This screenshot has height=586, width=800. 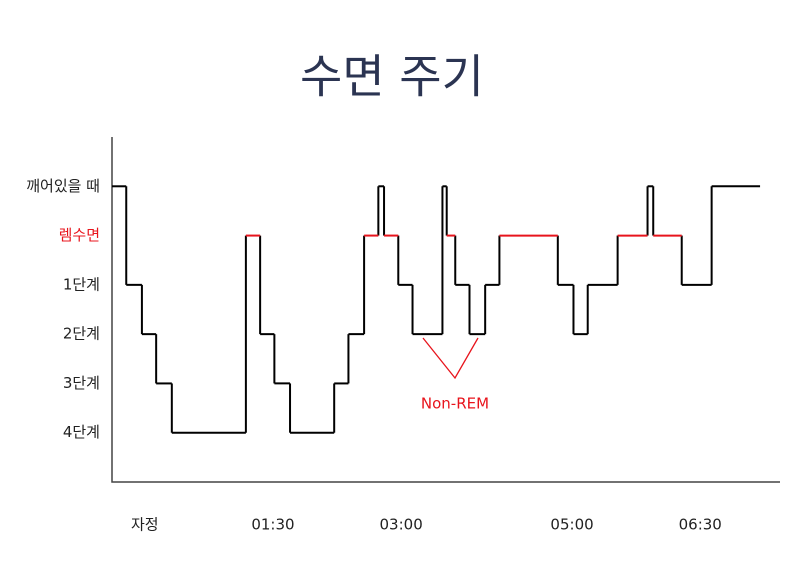 I want to click on x-tick-label: 자정, so click(x=145, y=525).